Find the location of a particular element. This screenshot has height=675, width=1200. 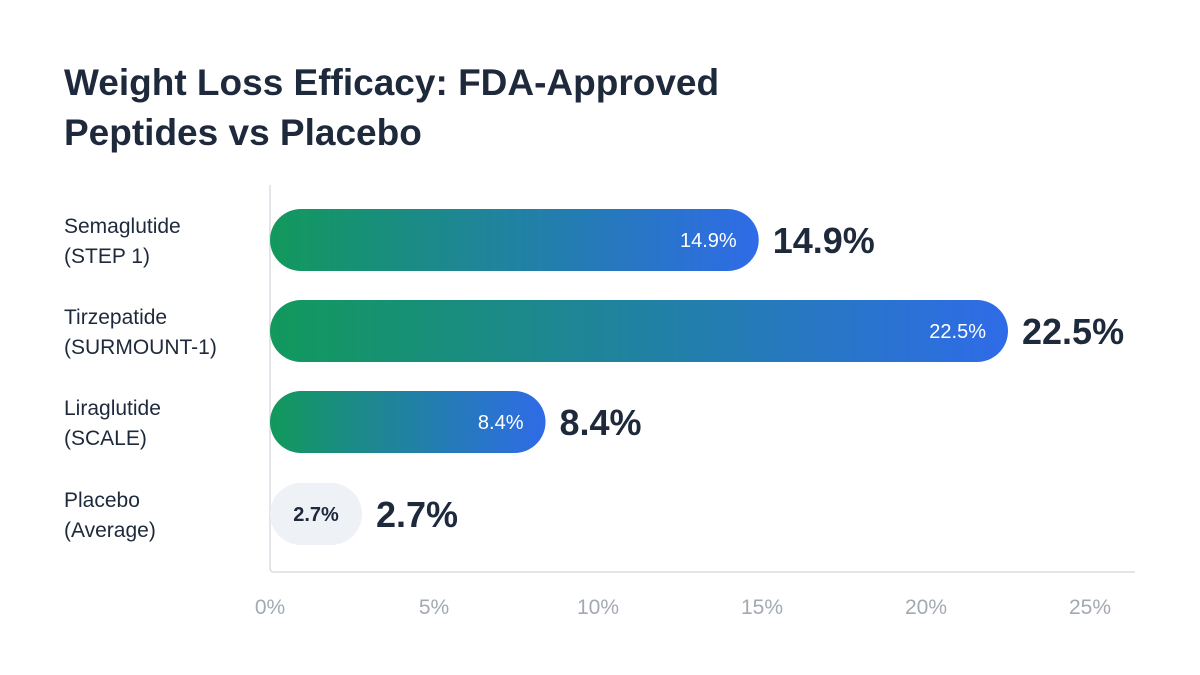

category-label: Placebo is located at coordinates (102, 500).